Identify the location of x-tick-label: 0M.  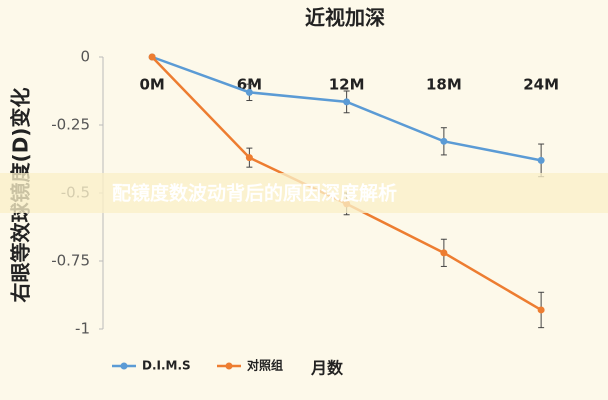
(151, 85).